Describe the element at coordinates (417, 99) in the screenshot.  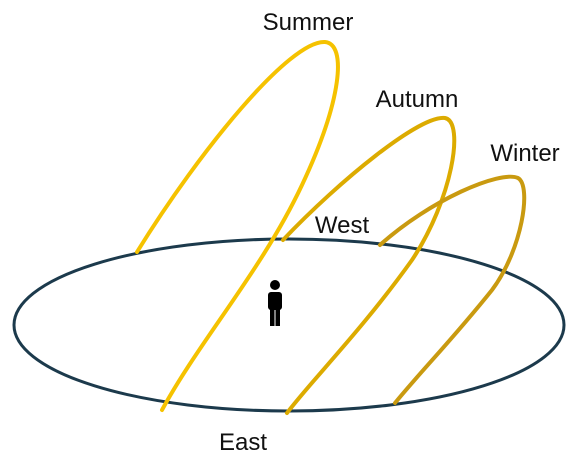
I see `autumn-label: Autumn` at that location.